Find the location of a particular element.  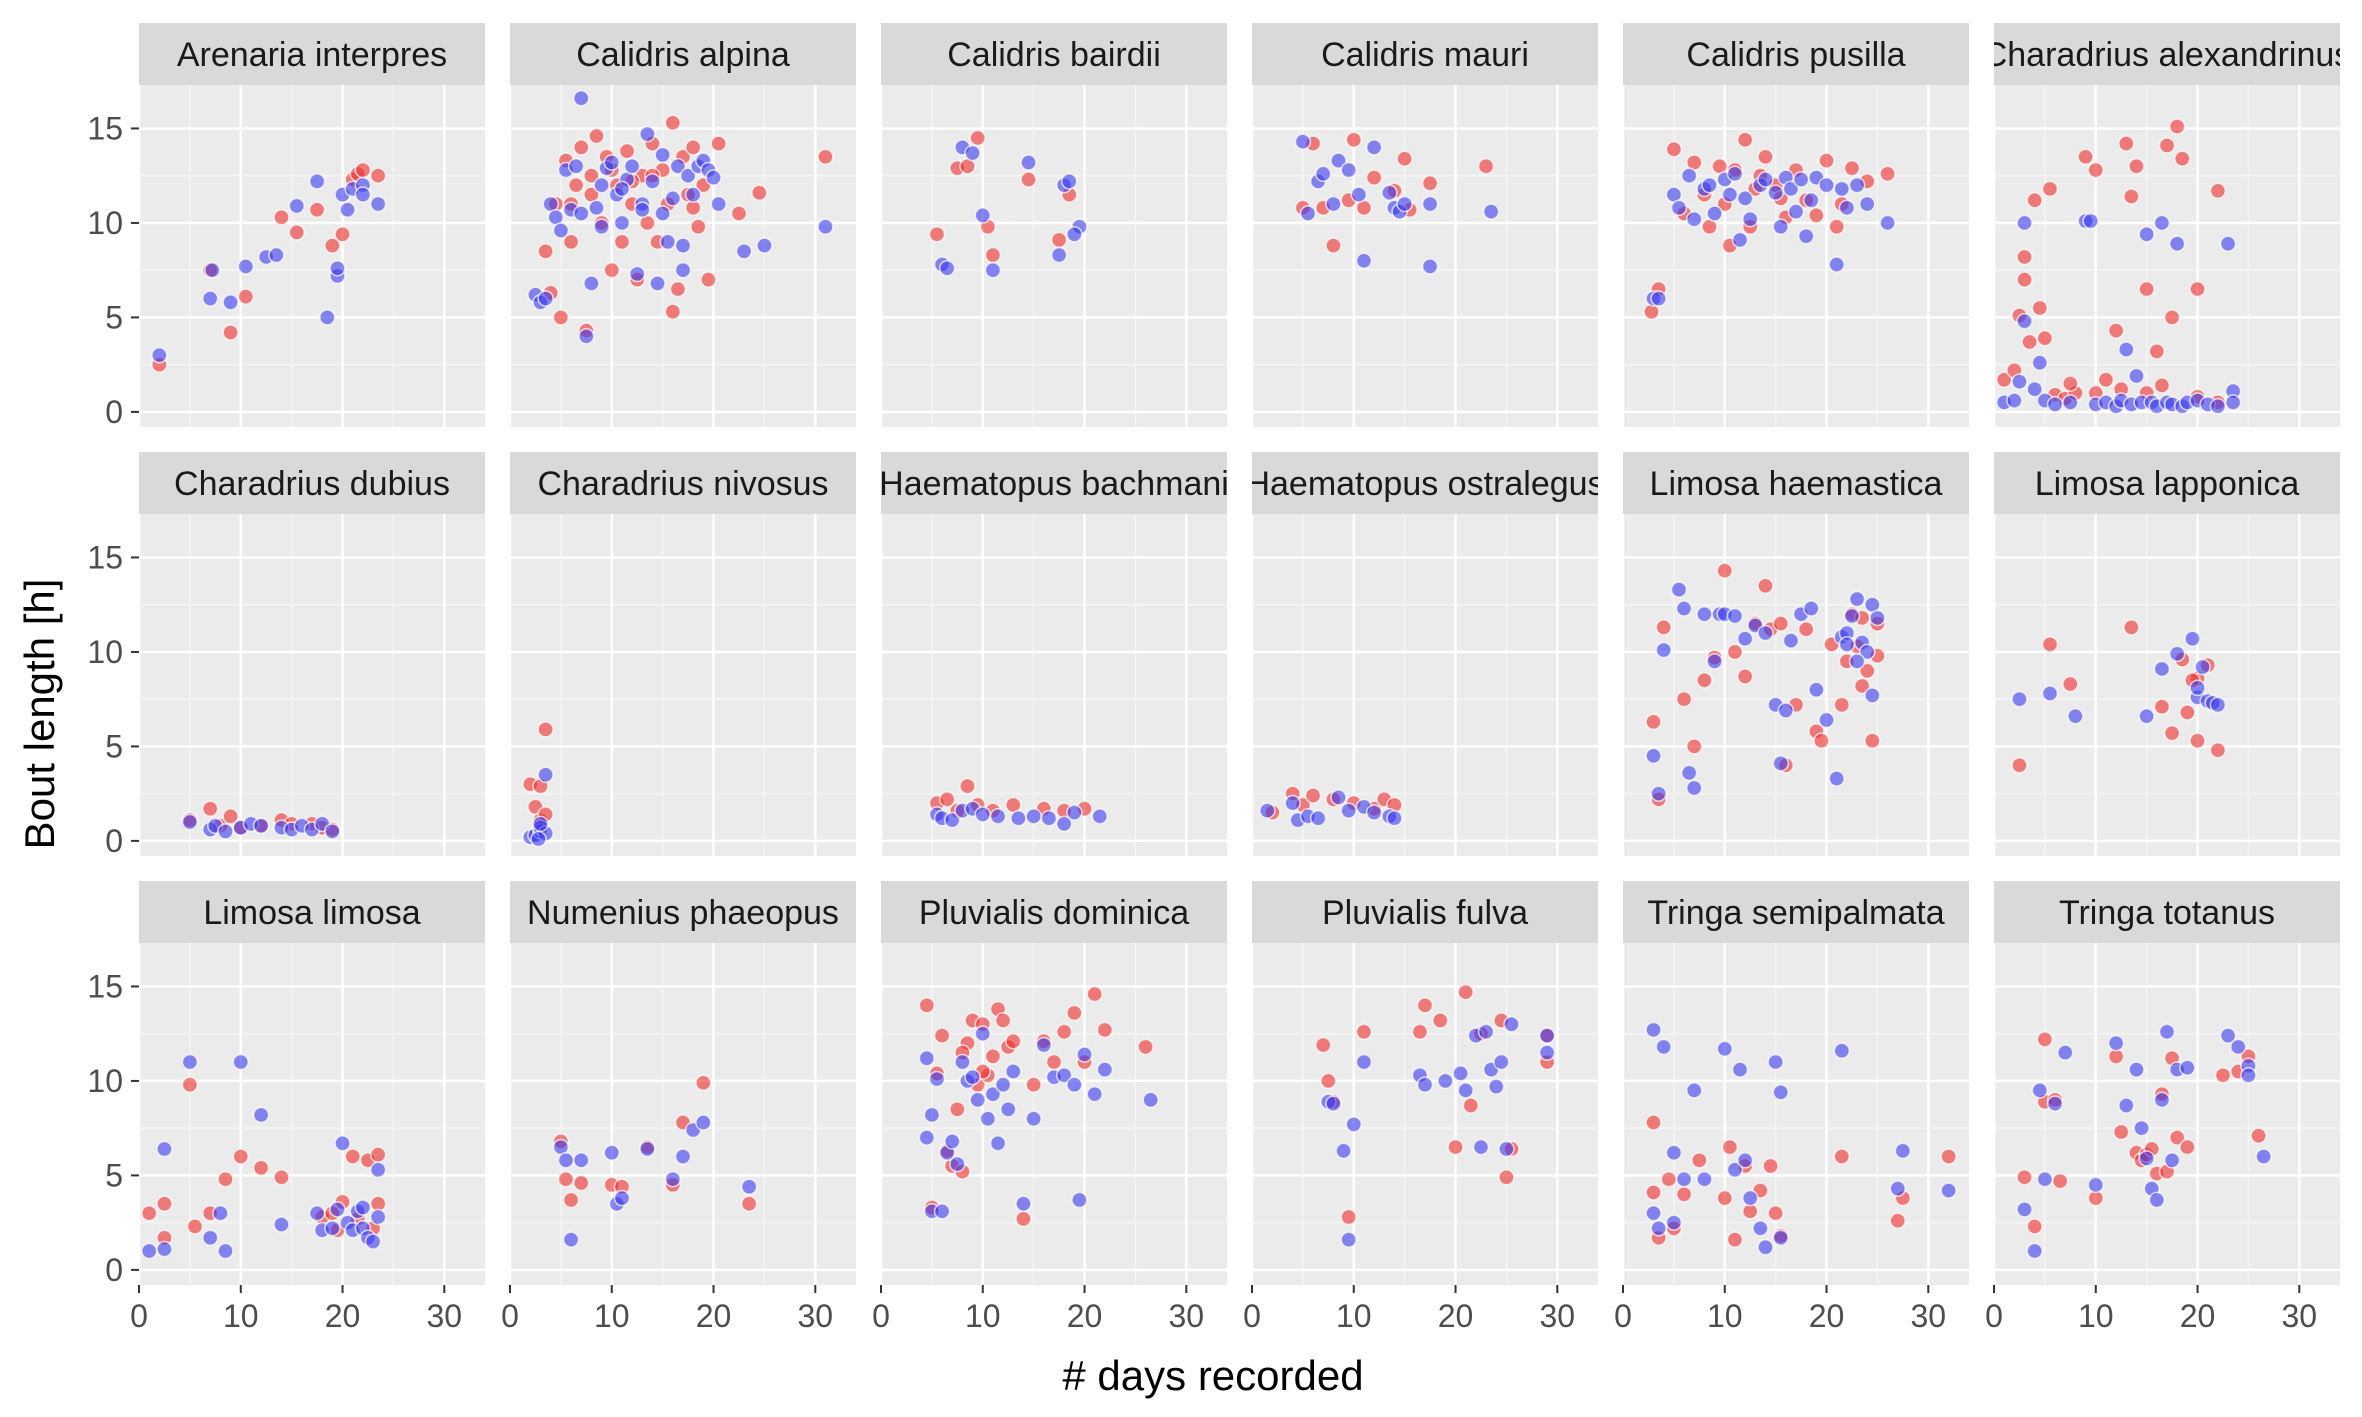

facet-panel: Limosa limosa 0 5 10 15 0 10 20 30 is located at coordinates (286, 1107).